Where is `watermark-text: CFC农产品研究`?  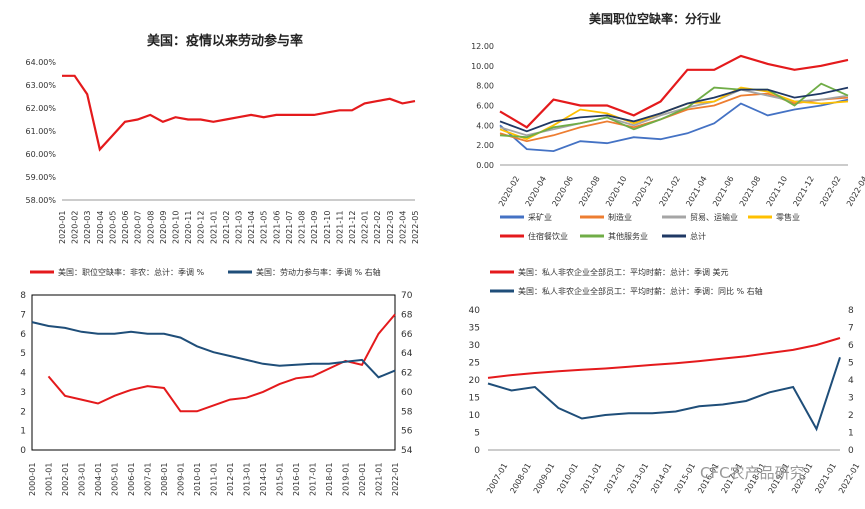
watermark-text: CFC农产品研究 is located at coordinates (752, 473).